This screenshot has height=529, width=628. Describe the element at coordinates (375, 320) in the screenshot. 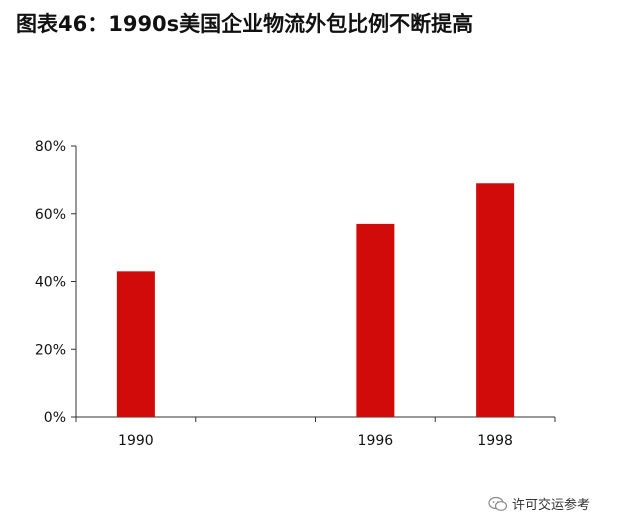

I see `bar-1996` at that location.